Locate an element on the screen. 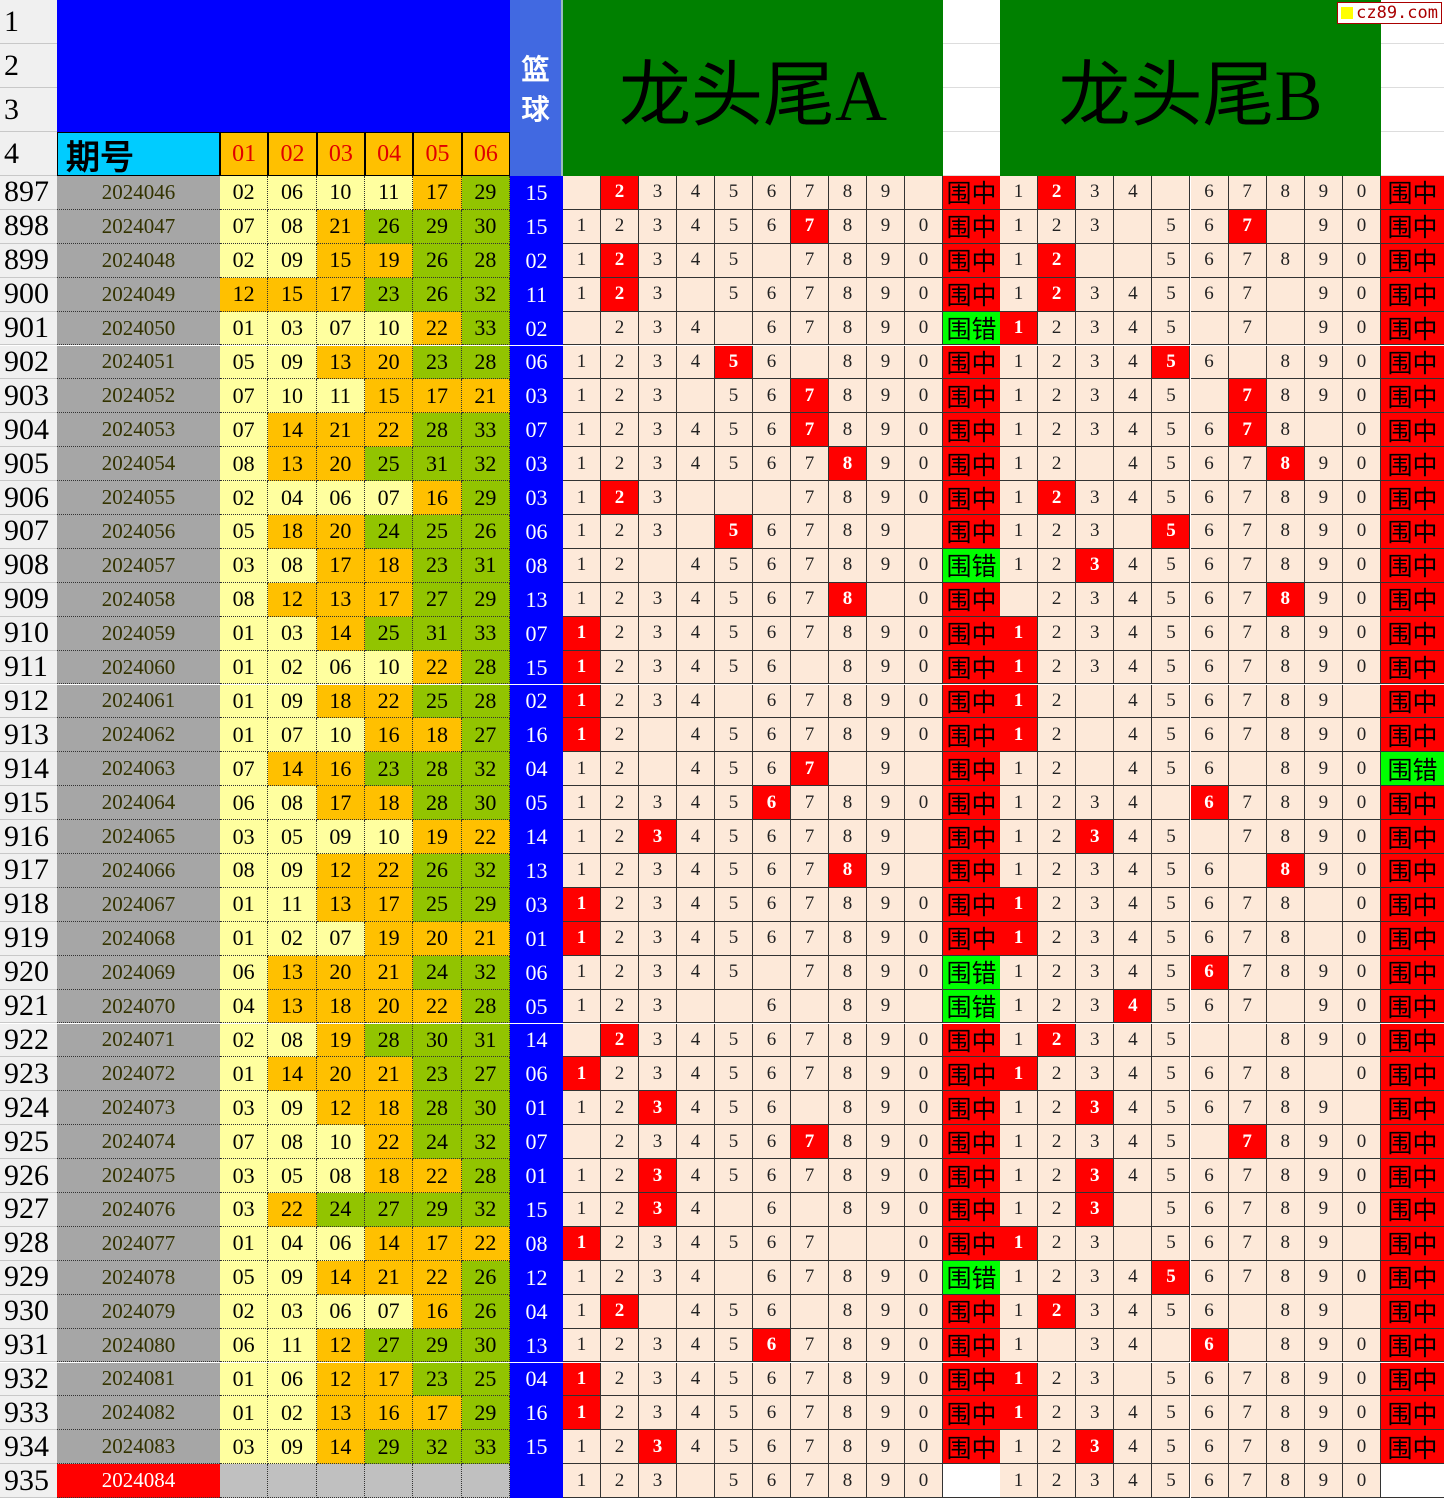 The image size is (1444, 1498). blue-ball-cell: 13 is located at coordinates (536, 599).